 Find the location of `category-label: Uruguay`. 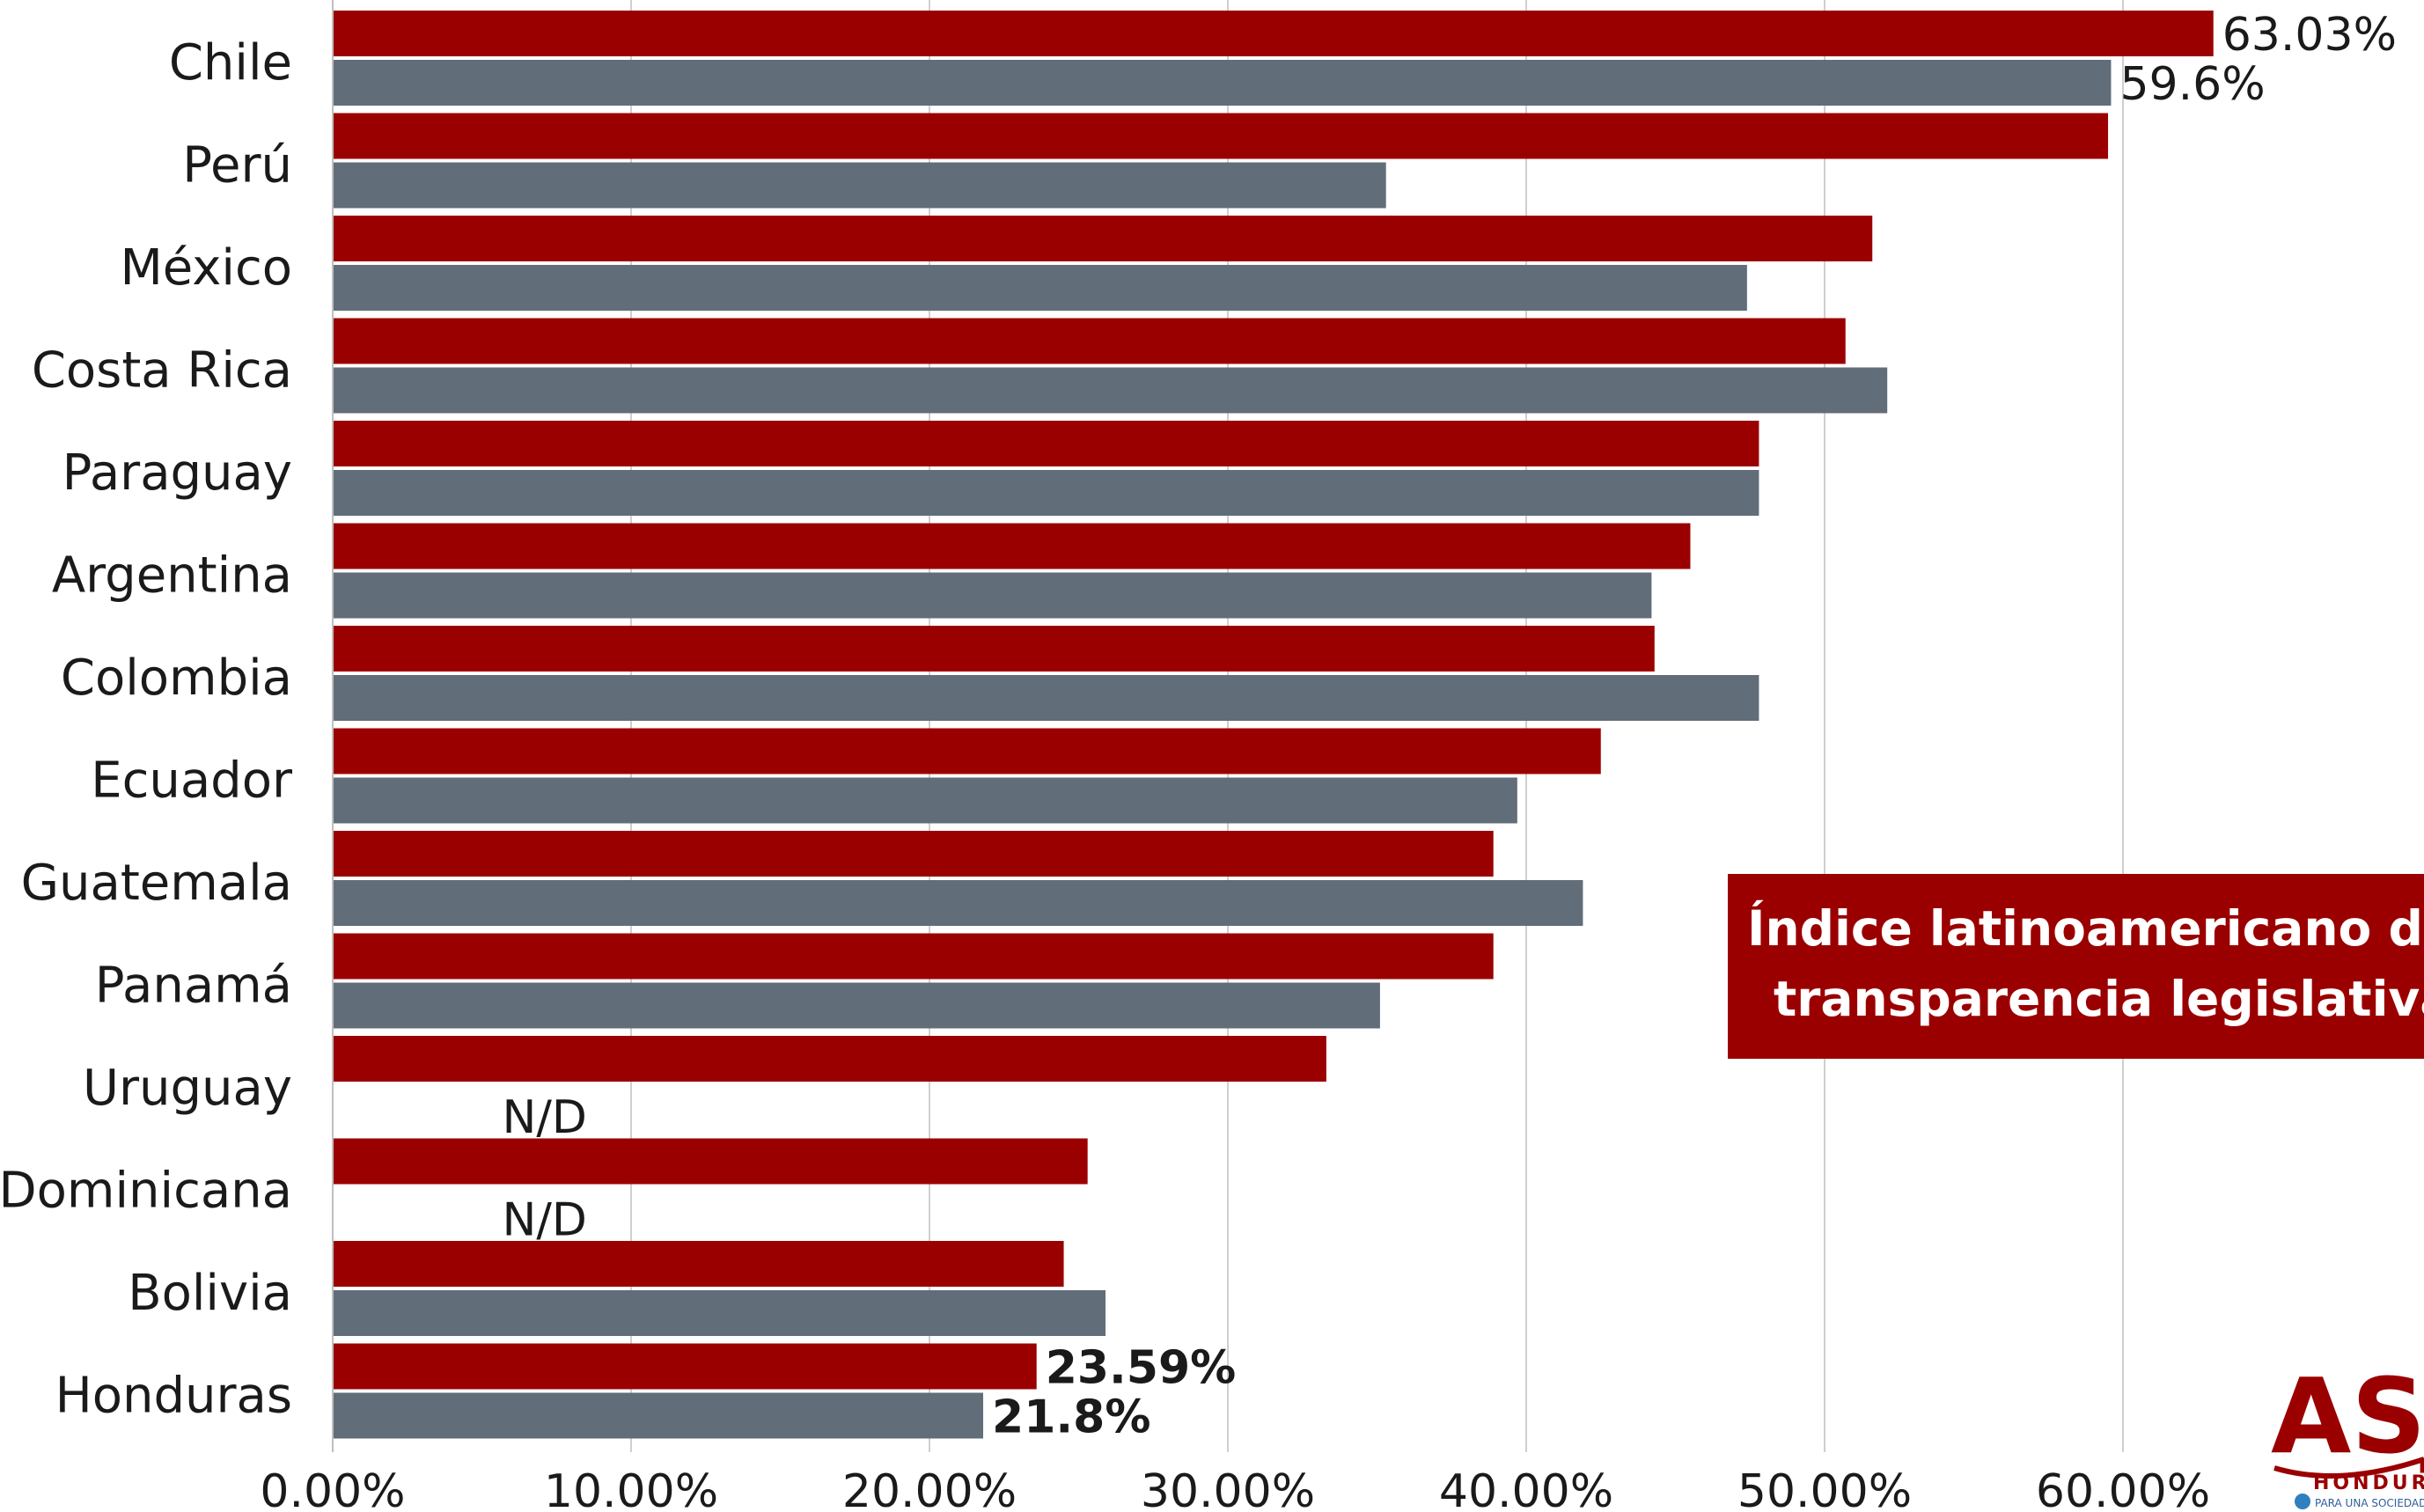

category-label: Uruguay is located at coordinates (187, 1088).